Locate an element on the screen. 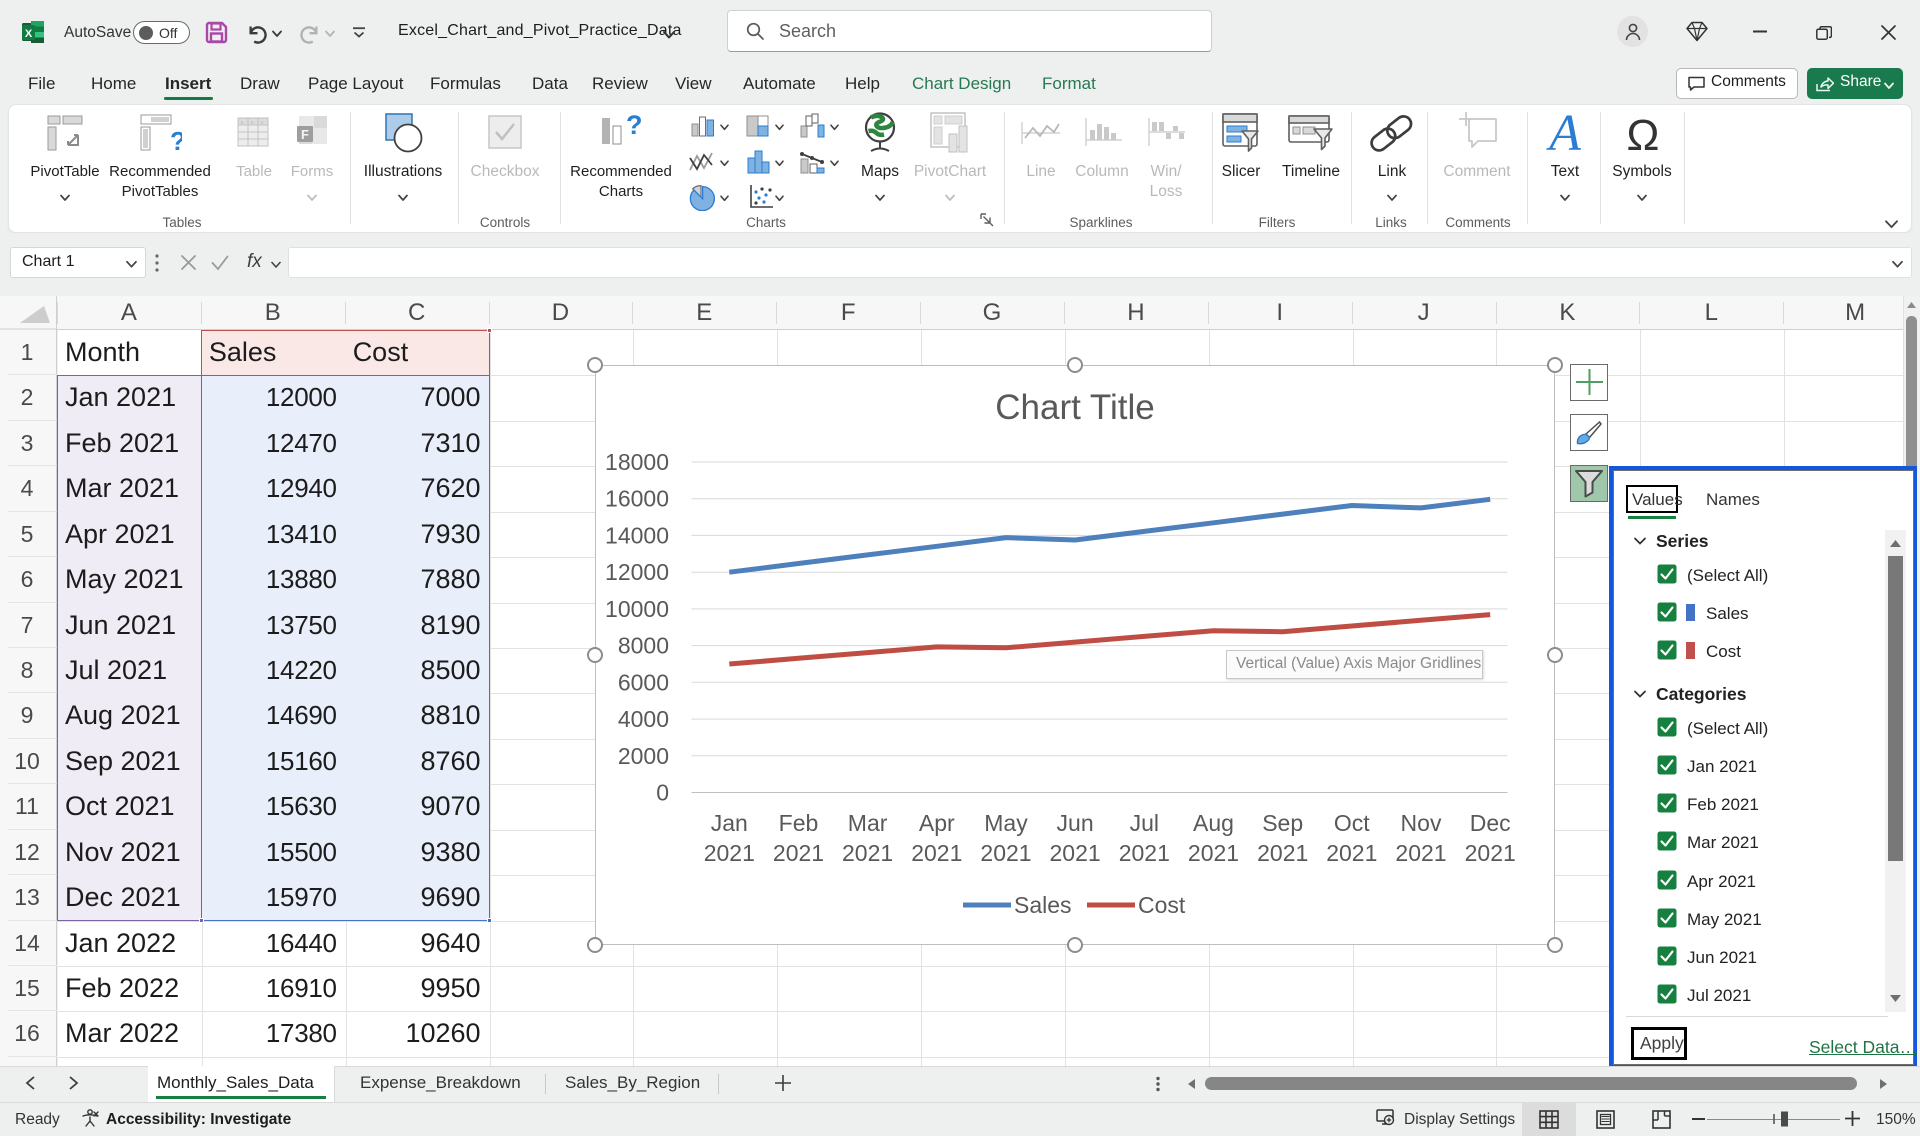 The height and width of the screenshot is (1136, 1920). svg-text: Feb is located at coordinates (798, 823).